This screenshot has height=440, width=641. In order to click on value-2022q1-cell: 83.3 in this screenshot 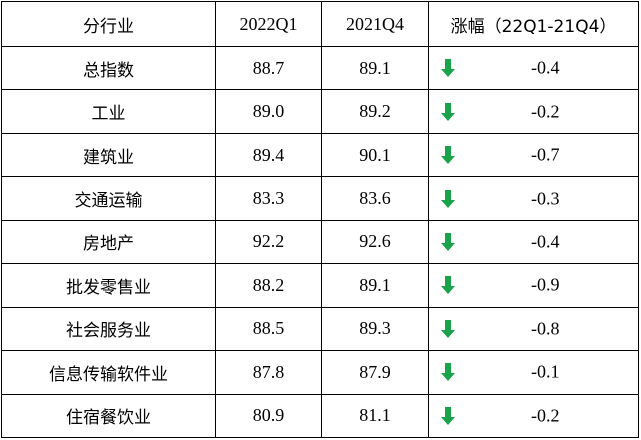, I will do `click(268, 198)`.